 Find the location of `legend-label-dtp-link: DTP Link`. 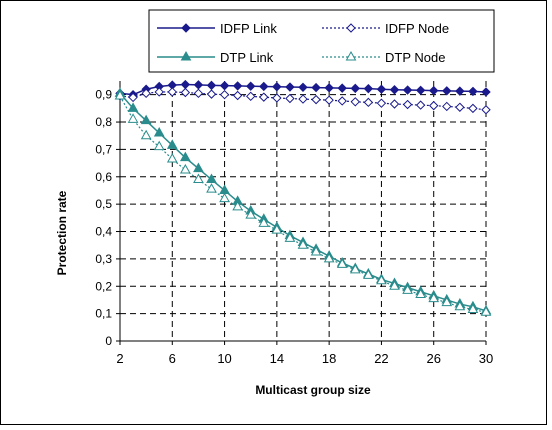

legend-label-dtp-link: DTP Link is located at coordinates (247, 57).